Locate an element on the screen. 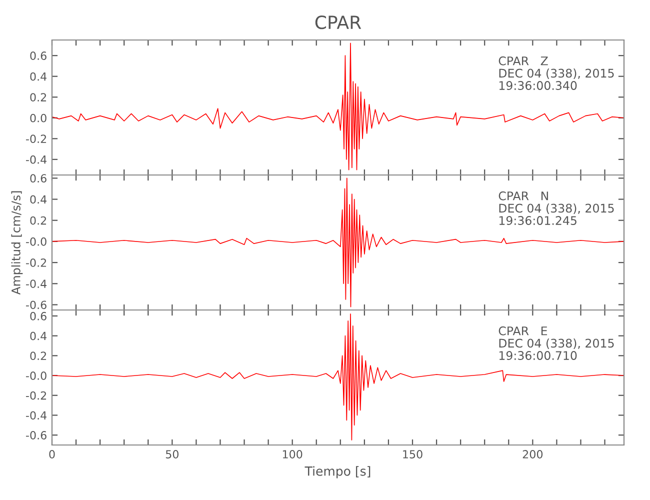 The image size is (650, 500). annotation: 19:36:01.245 is located at coordinates (537, 220).